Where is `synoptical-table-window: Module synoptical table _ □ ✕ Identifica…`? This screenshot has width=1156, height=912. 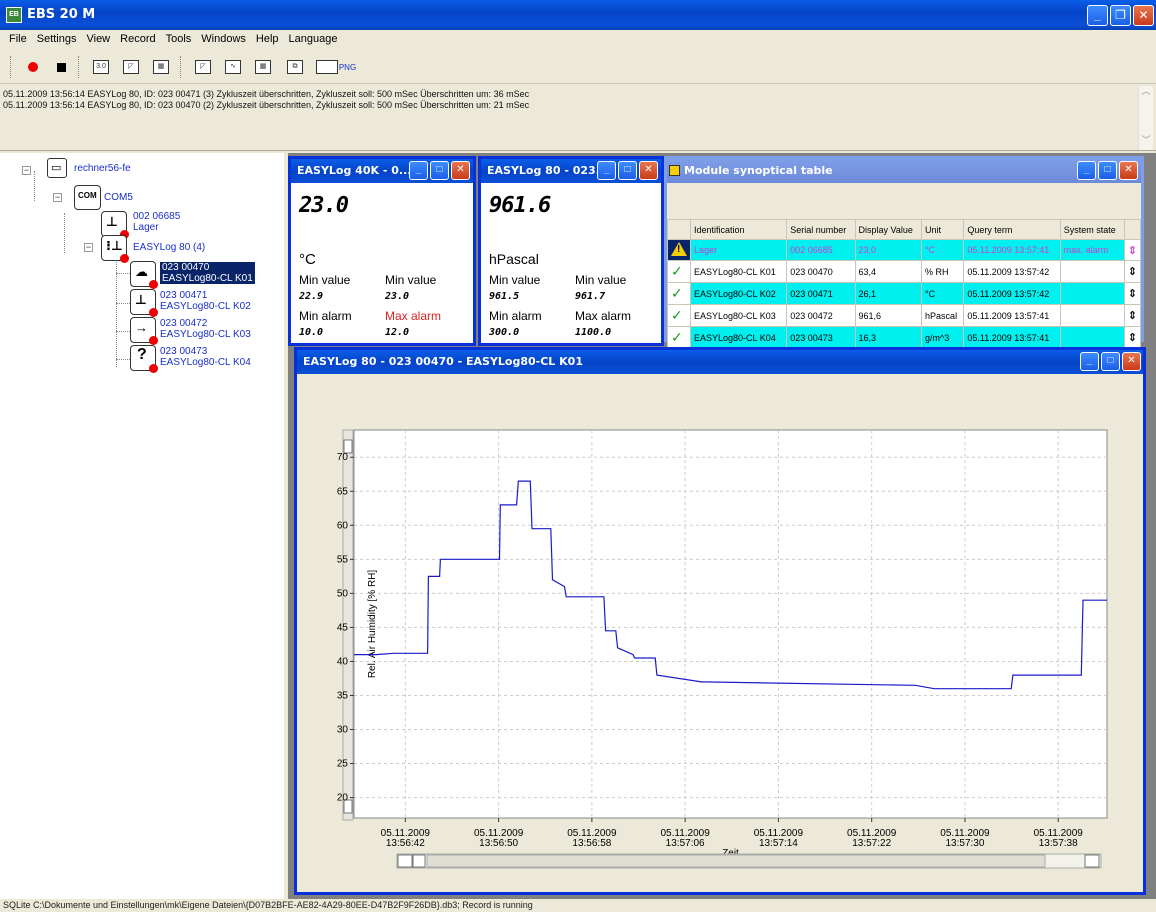
synoptical-table-window: Module synoptical table _ □ ✕ Identifica… is located at coordinates (904, 252).